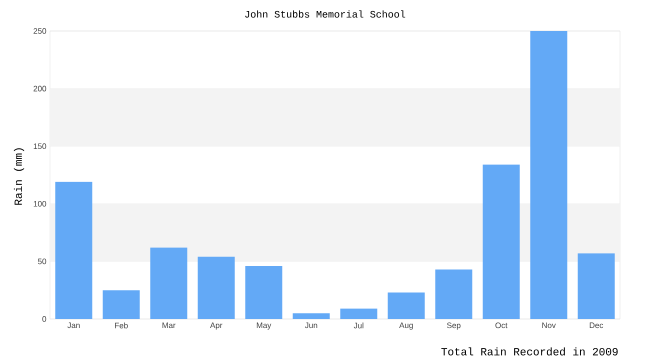  Describe the element at coordinates (325, 14) in the screenshot. I see `chart-title: John Stubbs Memorial School` at that location.